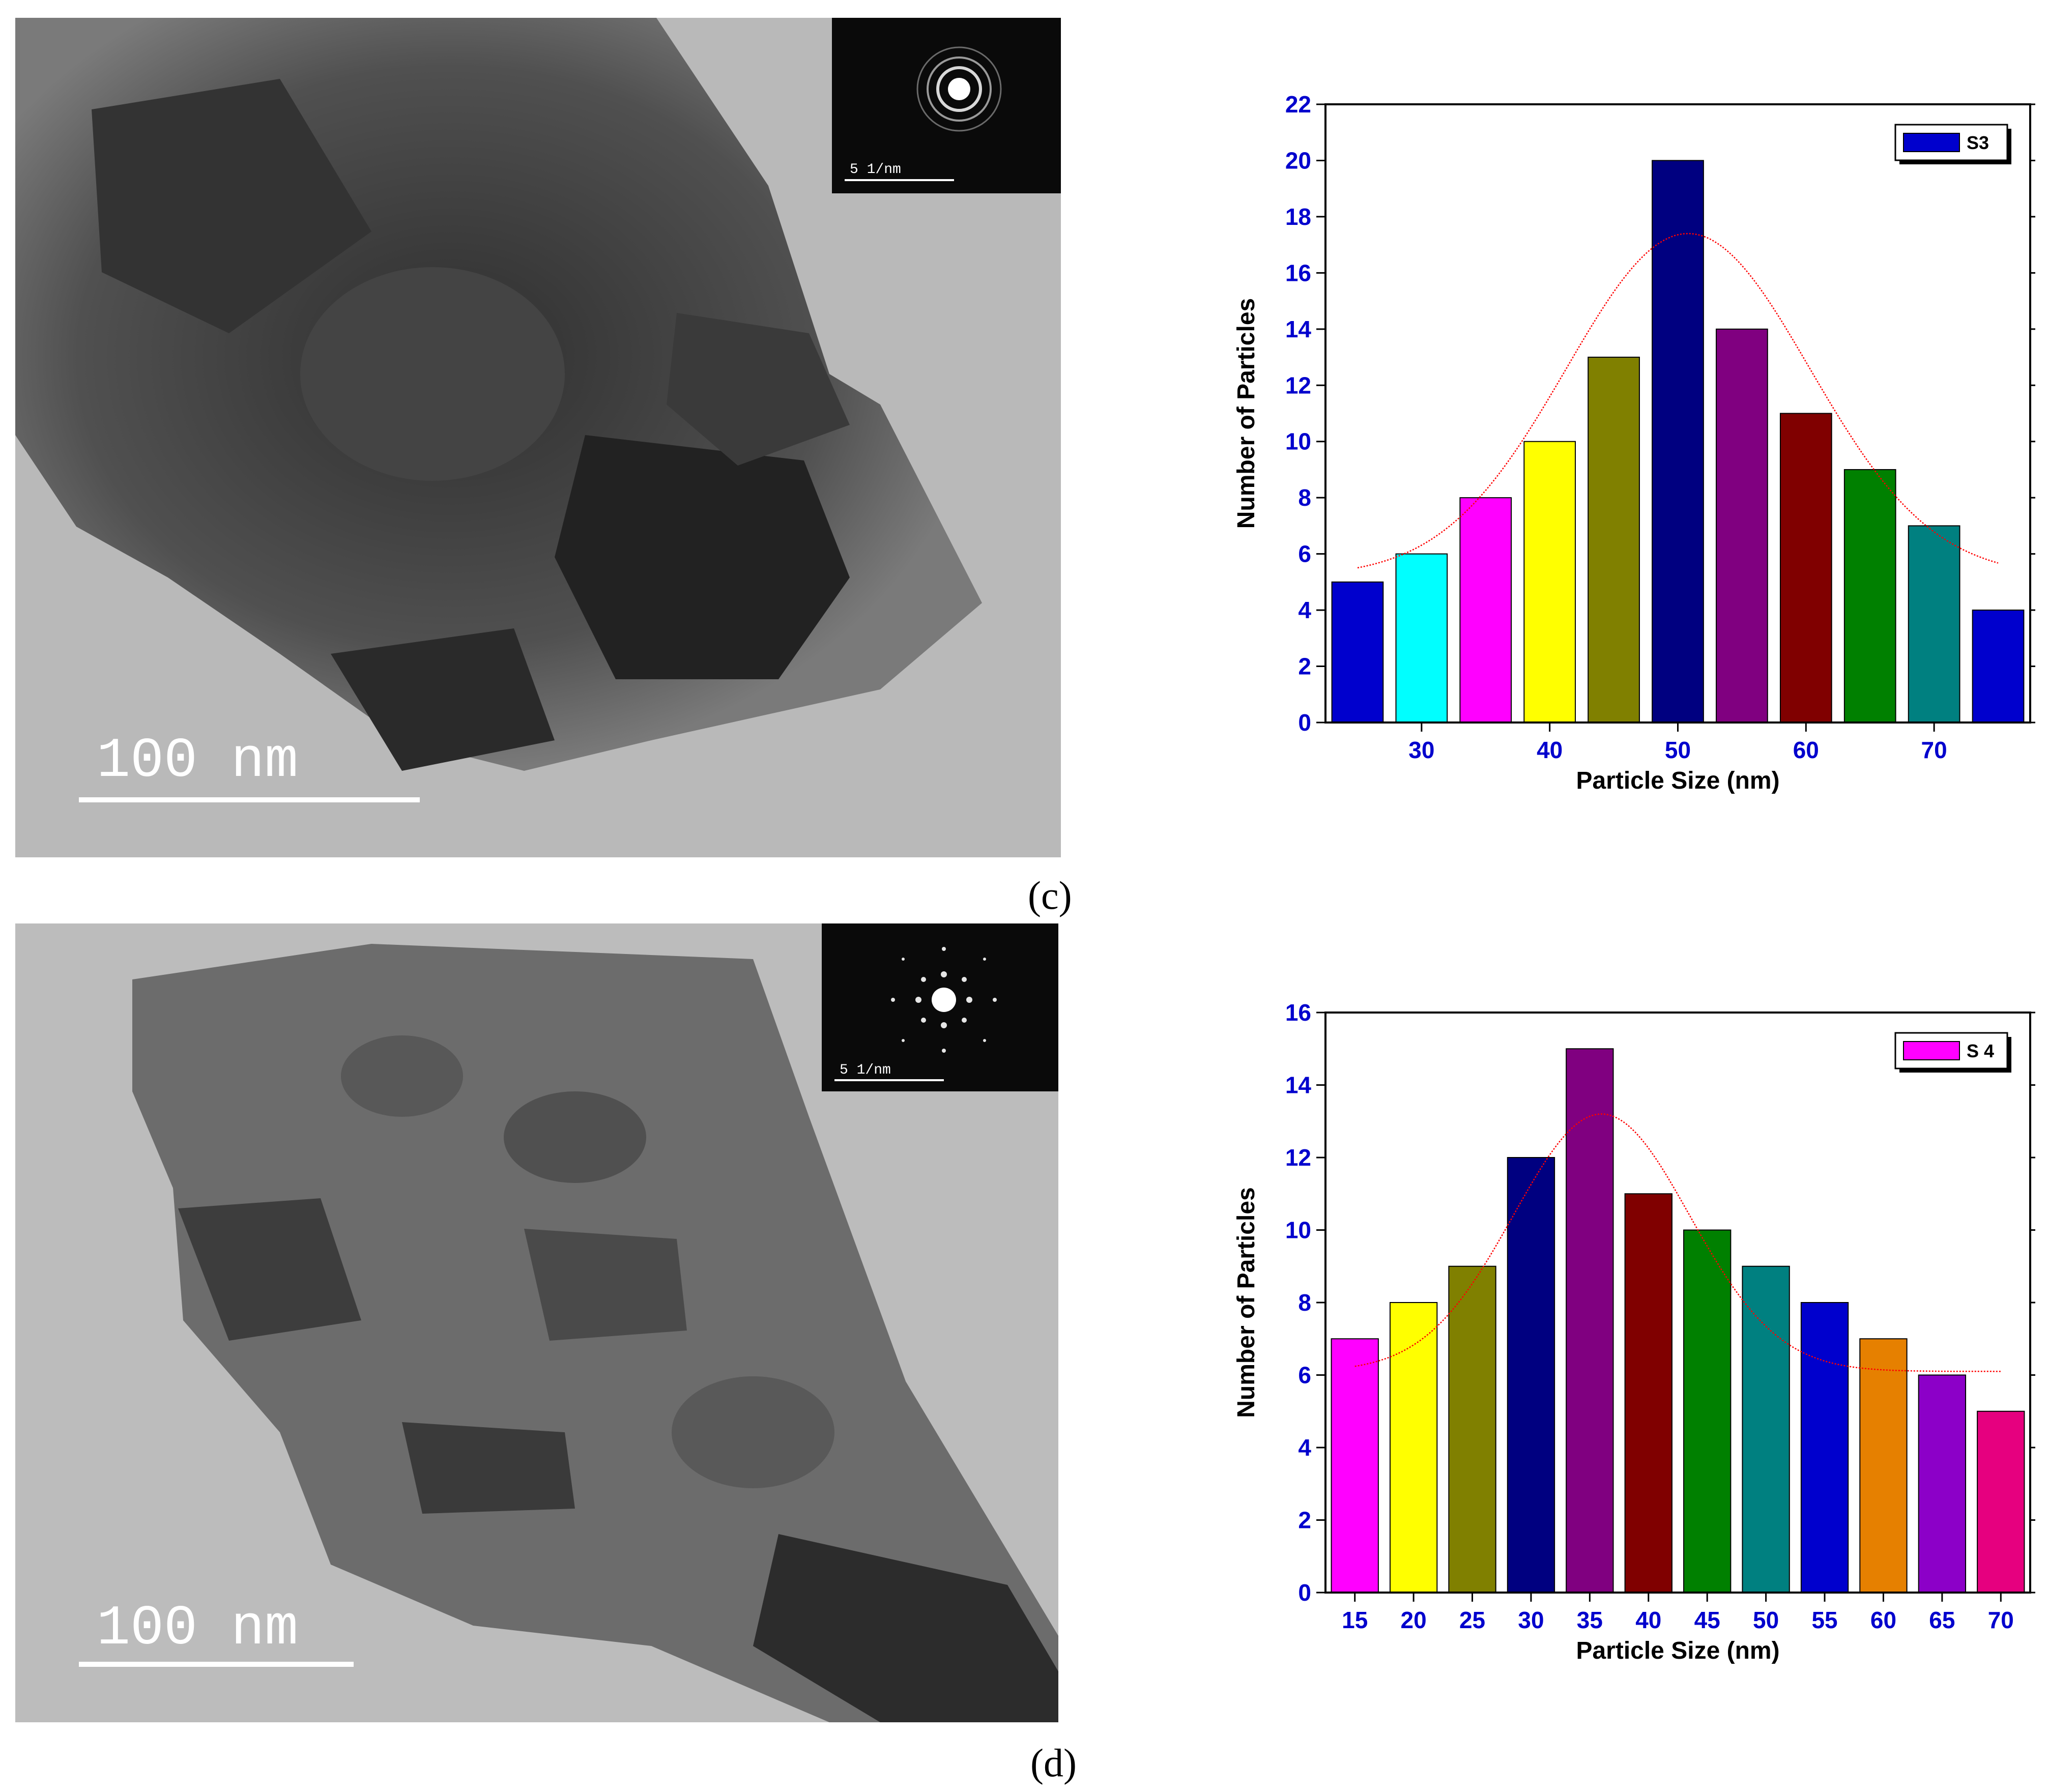 Image resolution: width=2048 pixels, height=1792 pixels. I want to click on legend: S3, so click(1952, 144).